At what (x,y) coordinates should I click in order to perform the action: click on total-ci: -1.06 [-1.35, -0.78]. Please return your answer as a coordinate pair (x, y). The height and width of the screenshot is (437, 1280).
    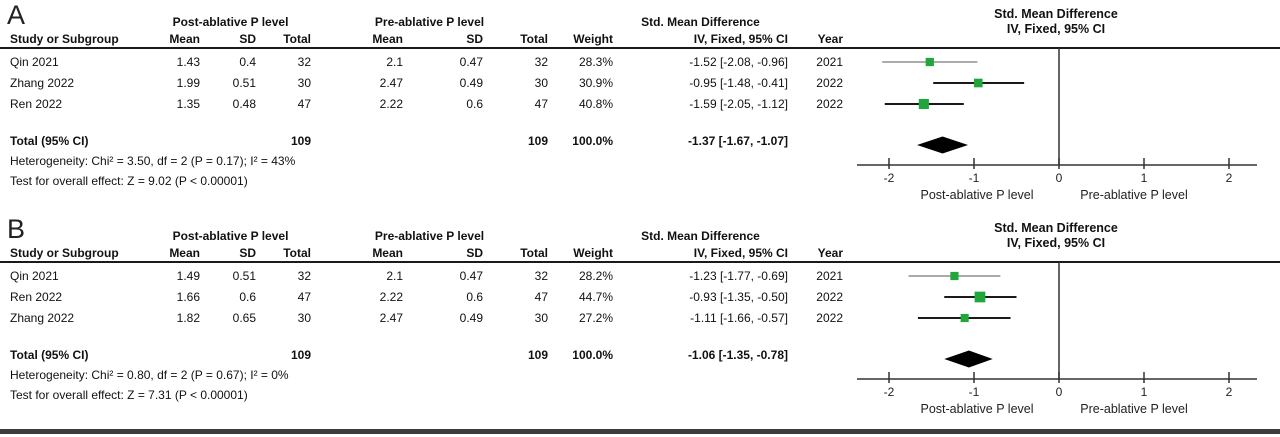
    Looking at the image, I should click on (737, 354).